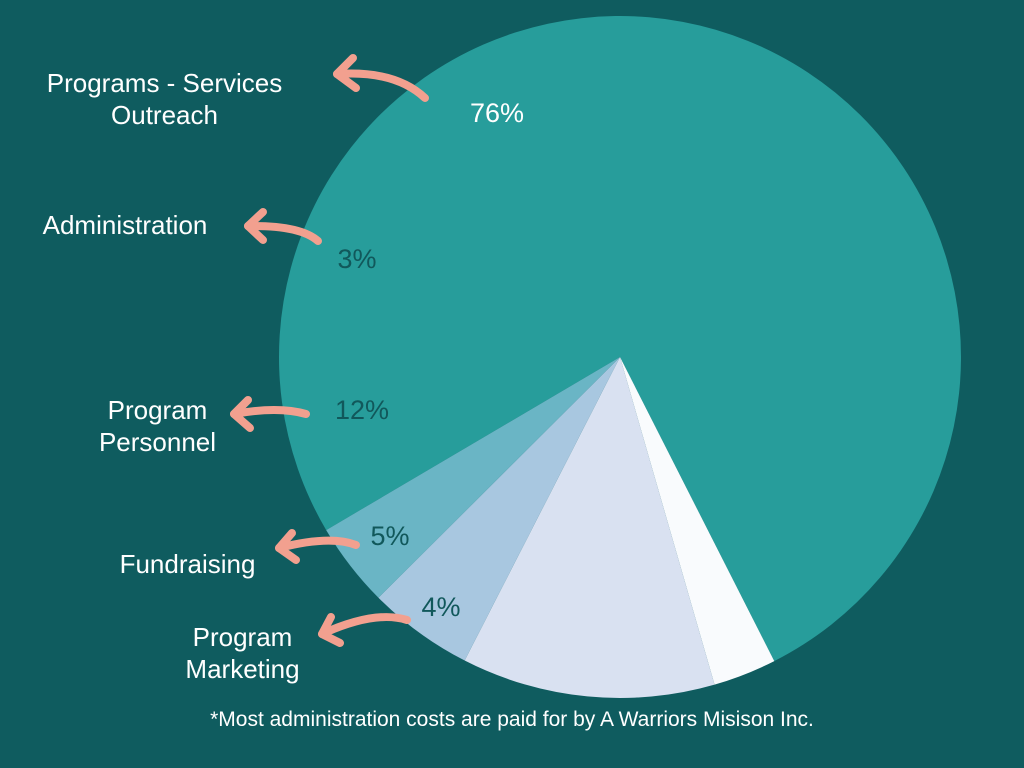 The height and width of the screenshot is (768, 1024). Describe the element at coordinates (497, 113) in the screenshot. I see `percent-label-programs-services-outreach: 76%` at that location.